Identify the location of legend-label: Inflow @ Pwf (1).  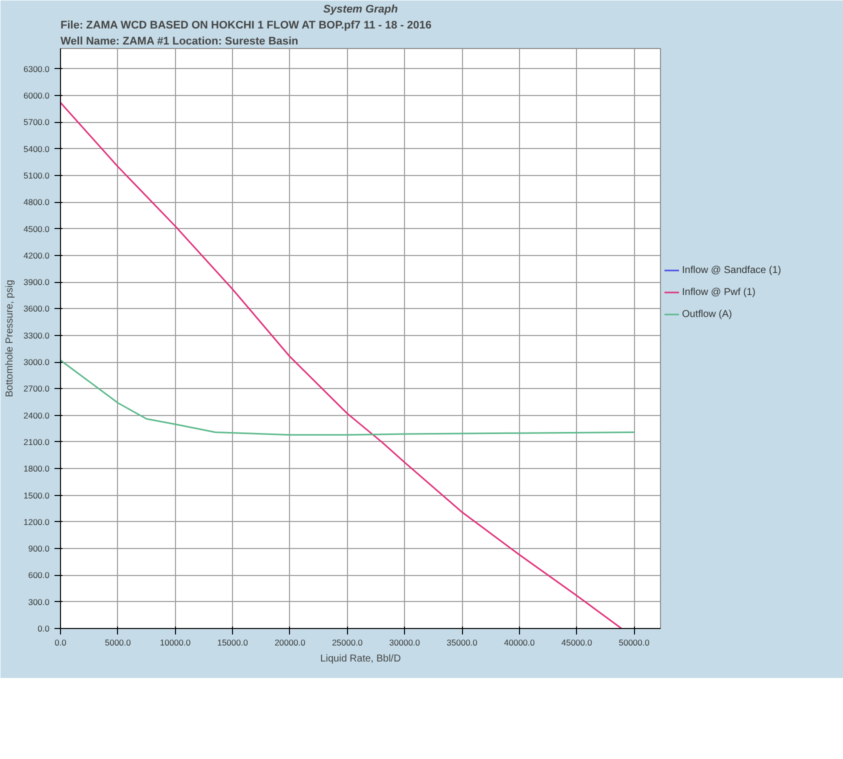
(719, 292).